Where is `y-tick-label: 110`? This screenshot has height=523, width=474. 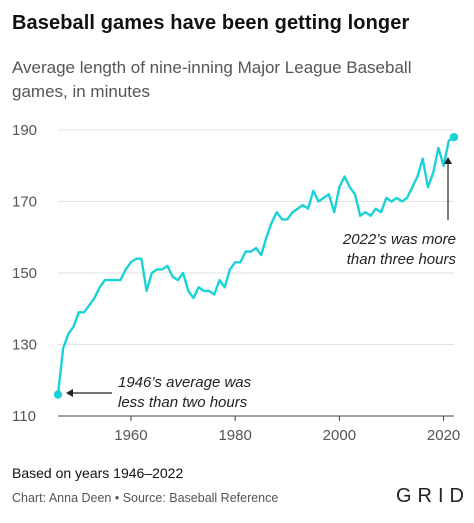
y-tick-label: 110 is located at coordinates (24, 416).